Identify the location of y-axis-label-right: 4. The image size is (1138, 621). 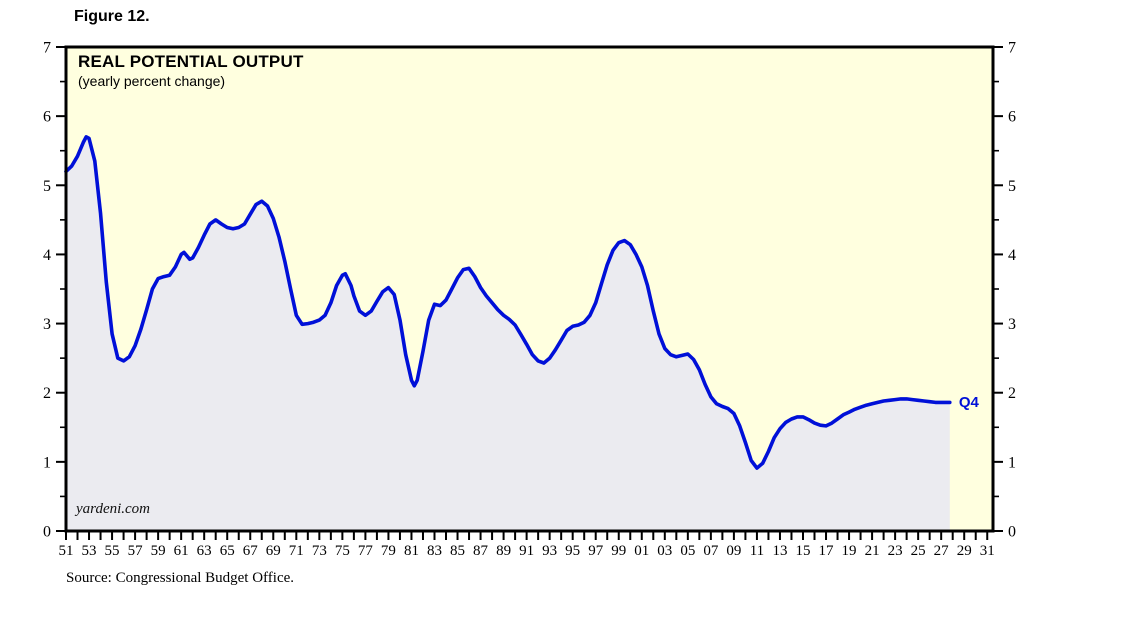
(1012, 255).